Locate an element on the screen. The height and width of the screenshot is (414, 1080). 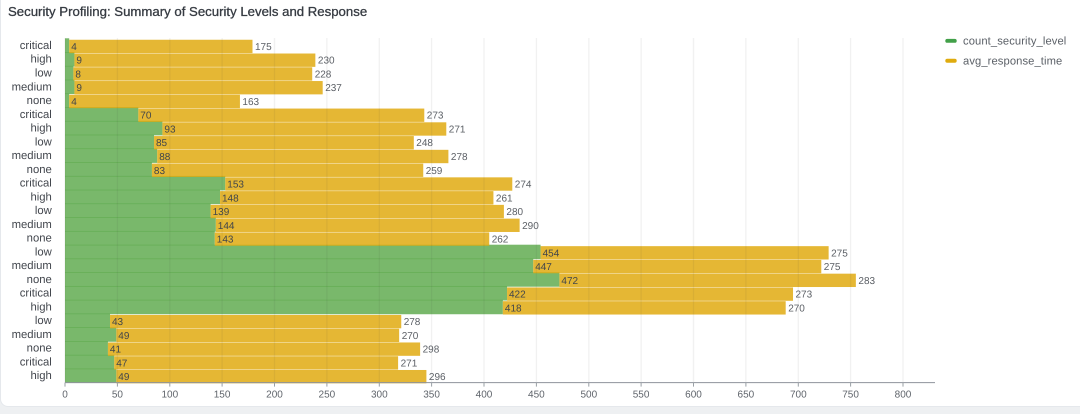
svg-text: 200 is located at coordinates (274, 395).